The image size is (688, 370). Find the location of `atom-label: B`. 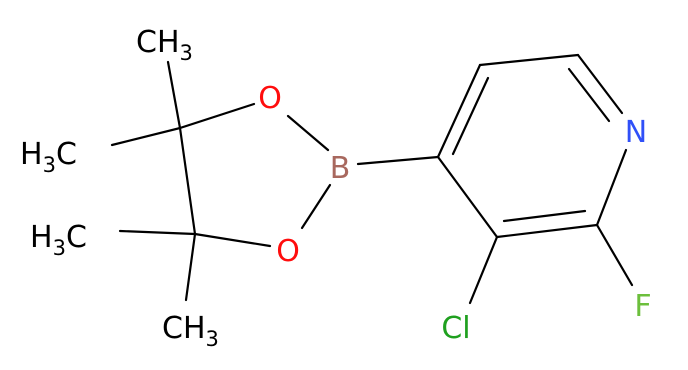

atom-label: B is located at coordinates (340, 168).